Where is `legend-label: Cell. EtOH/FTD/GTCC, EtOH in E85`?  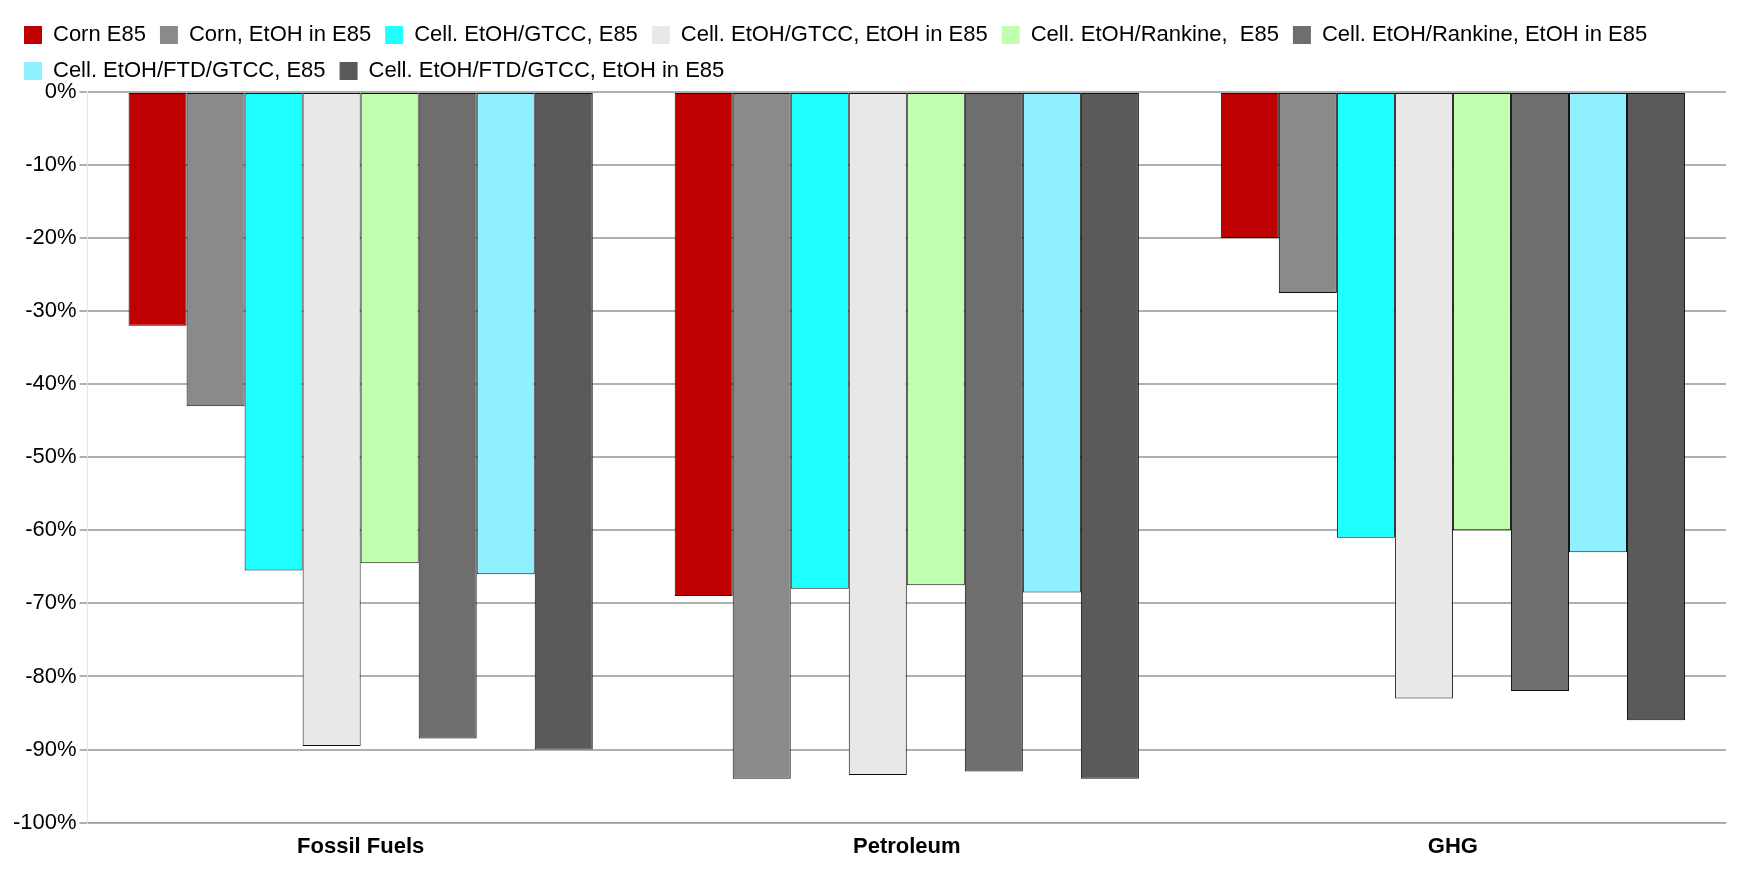
legend-label: Cell. EtOH/FTD/GTCC, EtOH in E85 is located at coordinates (546, 70).